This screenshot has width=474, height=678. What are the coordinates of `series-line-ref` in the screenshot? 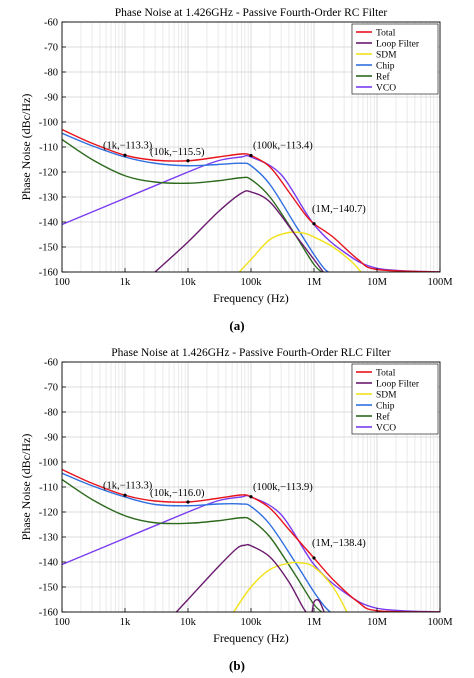 It's located at (192, 545).